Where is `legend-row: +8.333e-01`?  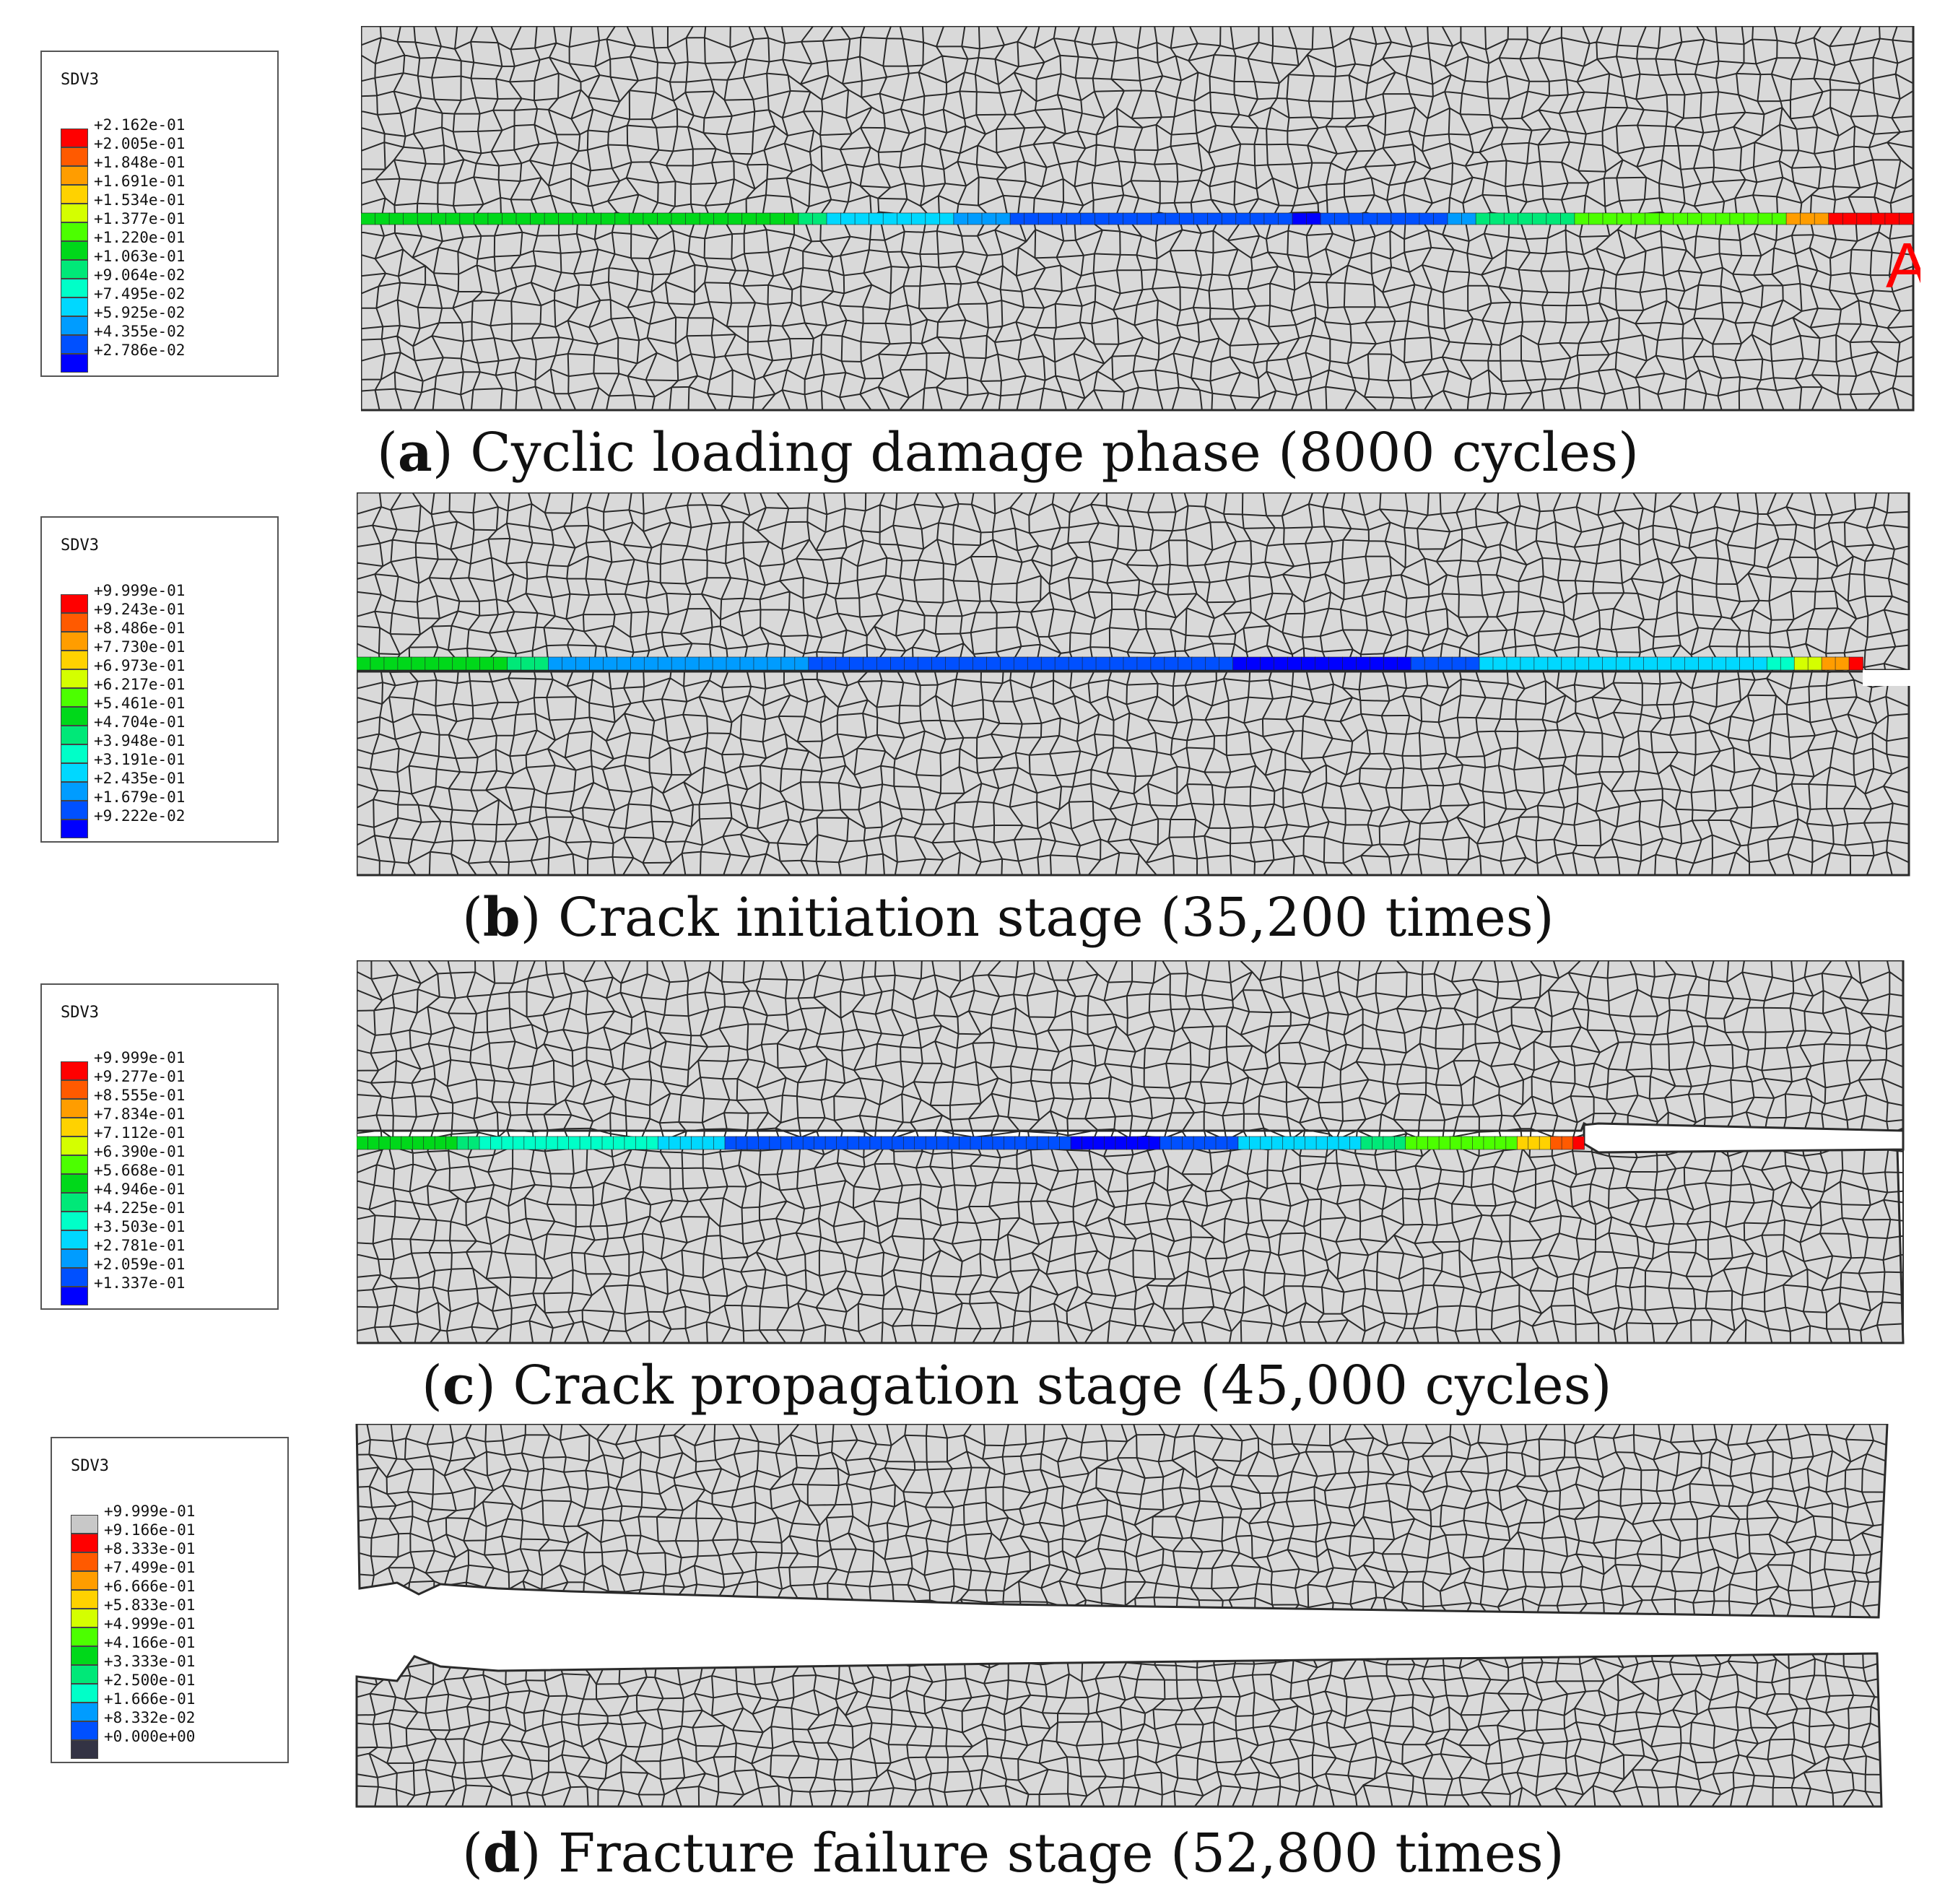
legend-row: +8.333e-01 is located at coordinates (179, 1556).